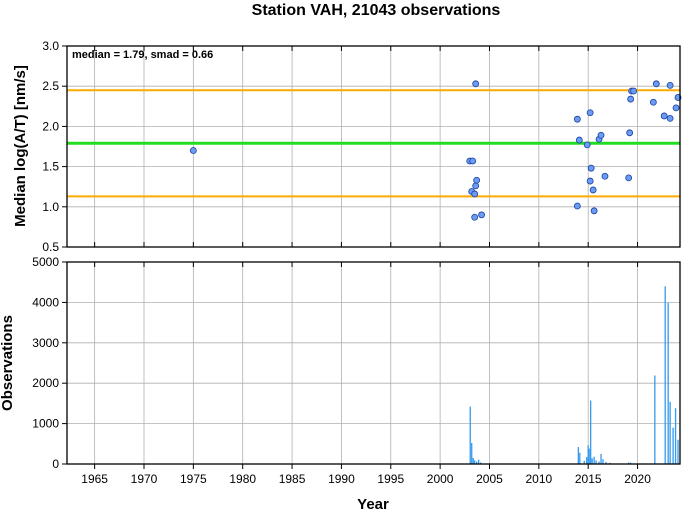 This screenshot has width=685, height=511. What do you see at coordinates (376, 10) in the screenshot?
I see `chart-title: Station VAH, 21043 observations` at bounding box center [376, 10].